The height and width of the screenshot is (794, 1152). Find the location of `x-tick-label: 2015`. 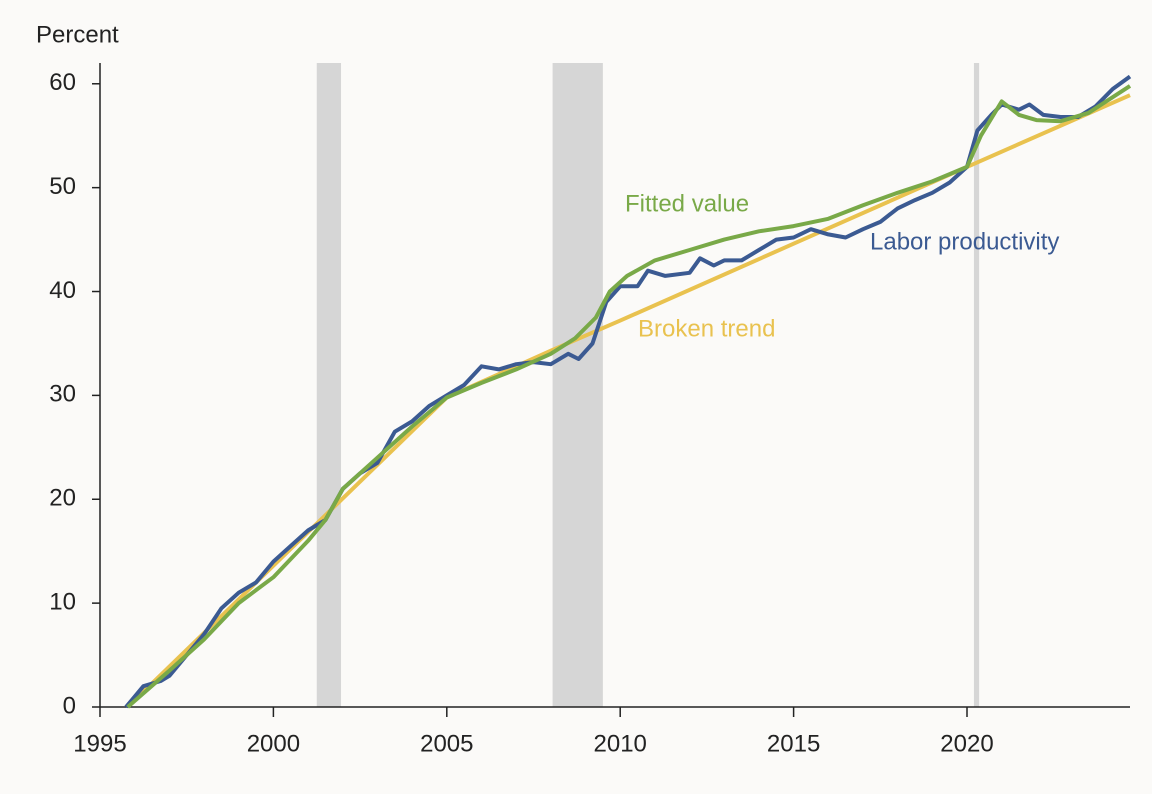

x-tick-label: 2015 is located at coordinates (793, 743).